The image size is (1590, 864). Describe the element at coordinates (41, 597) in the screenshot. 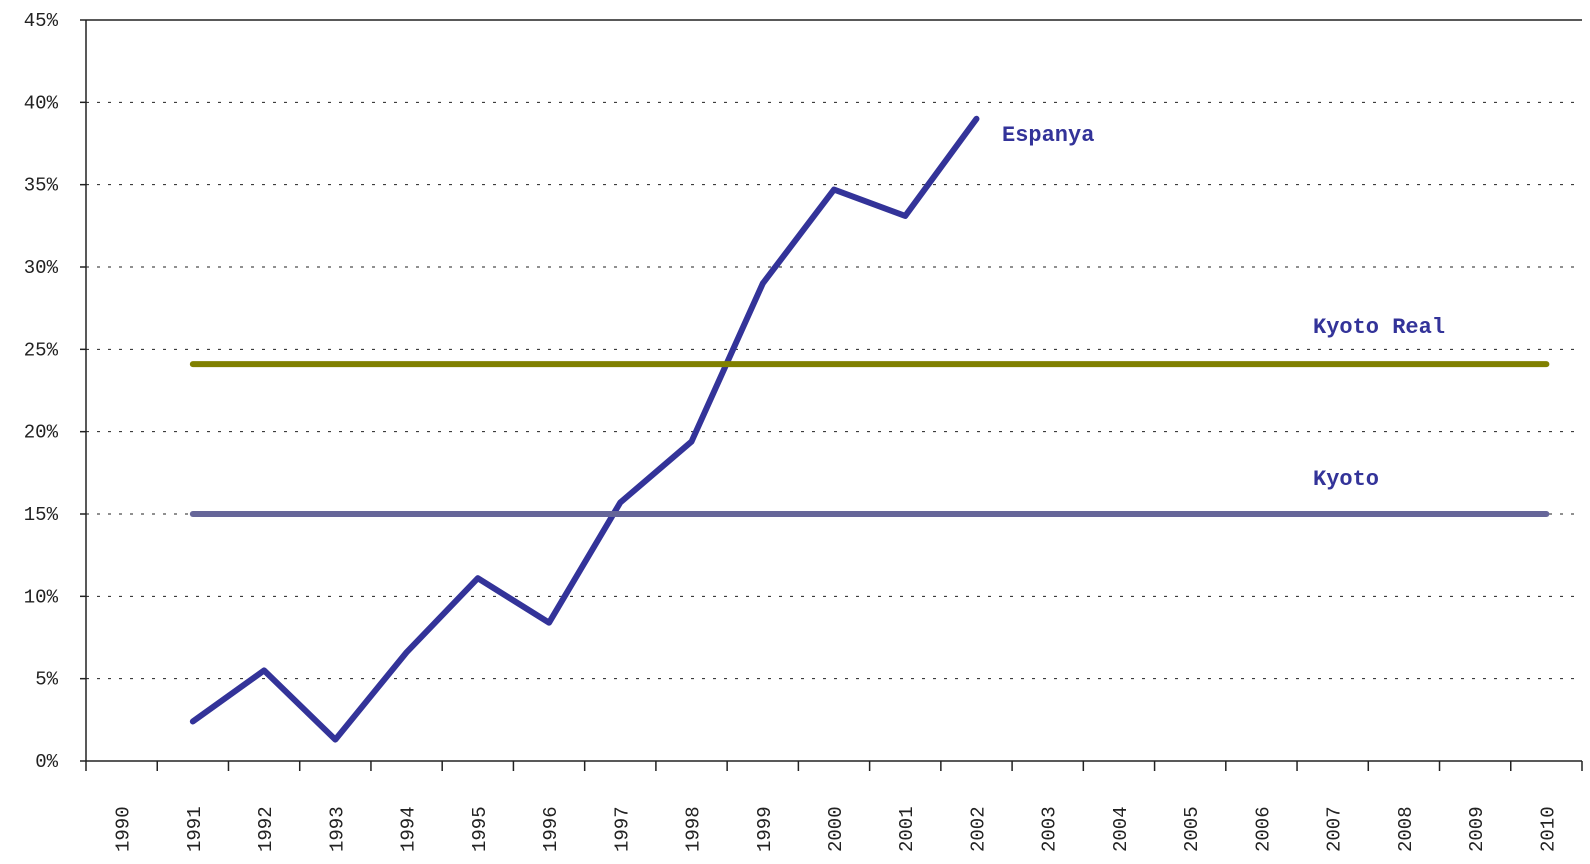

I see `y-tick-label: 10%` at that location.